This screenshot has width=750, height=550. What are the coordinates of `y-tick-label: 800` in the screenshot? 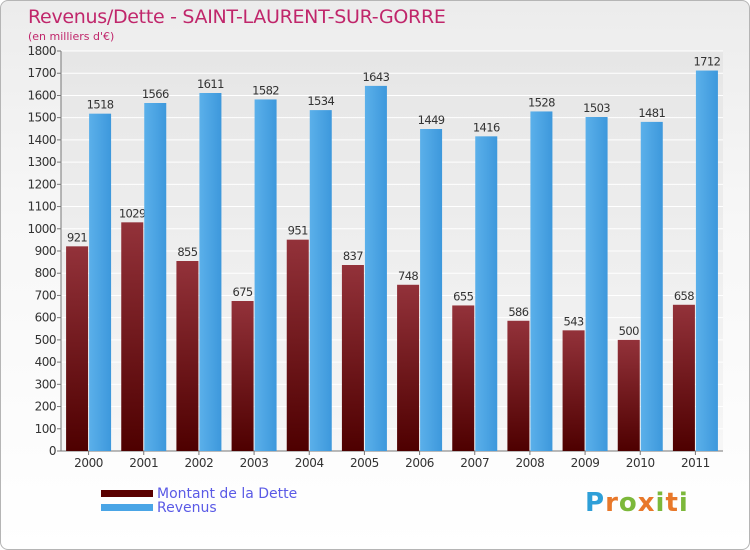 It's located at (45, 273).